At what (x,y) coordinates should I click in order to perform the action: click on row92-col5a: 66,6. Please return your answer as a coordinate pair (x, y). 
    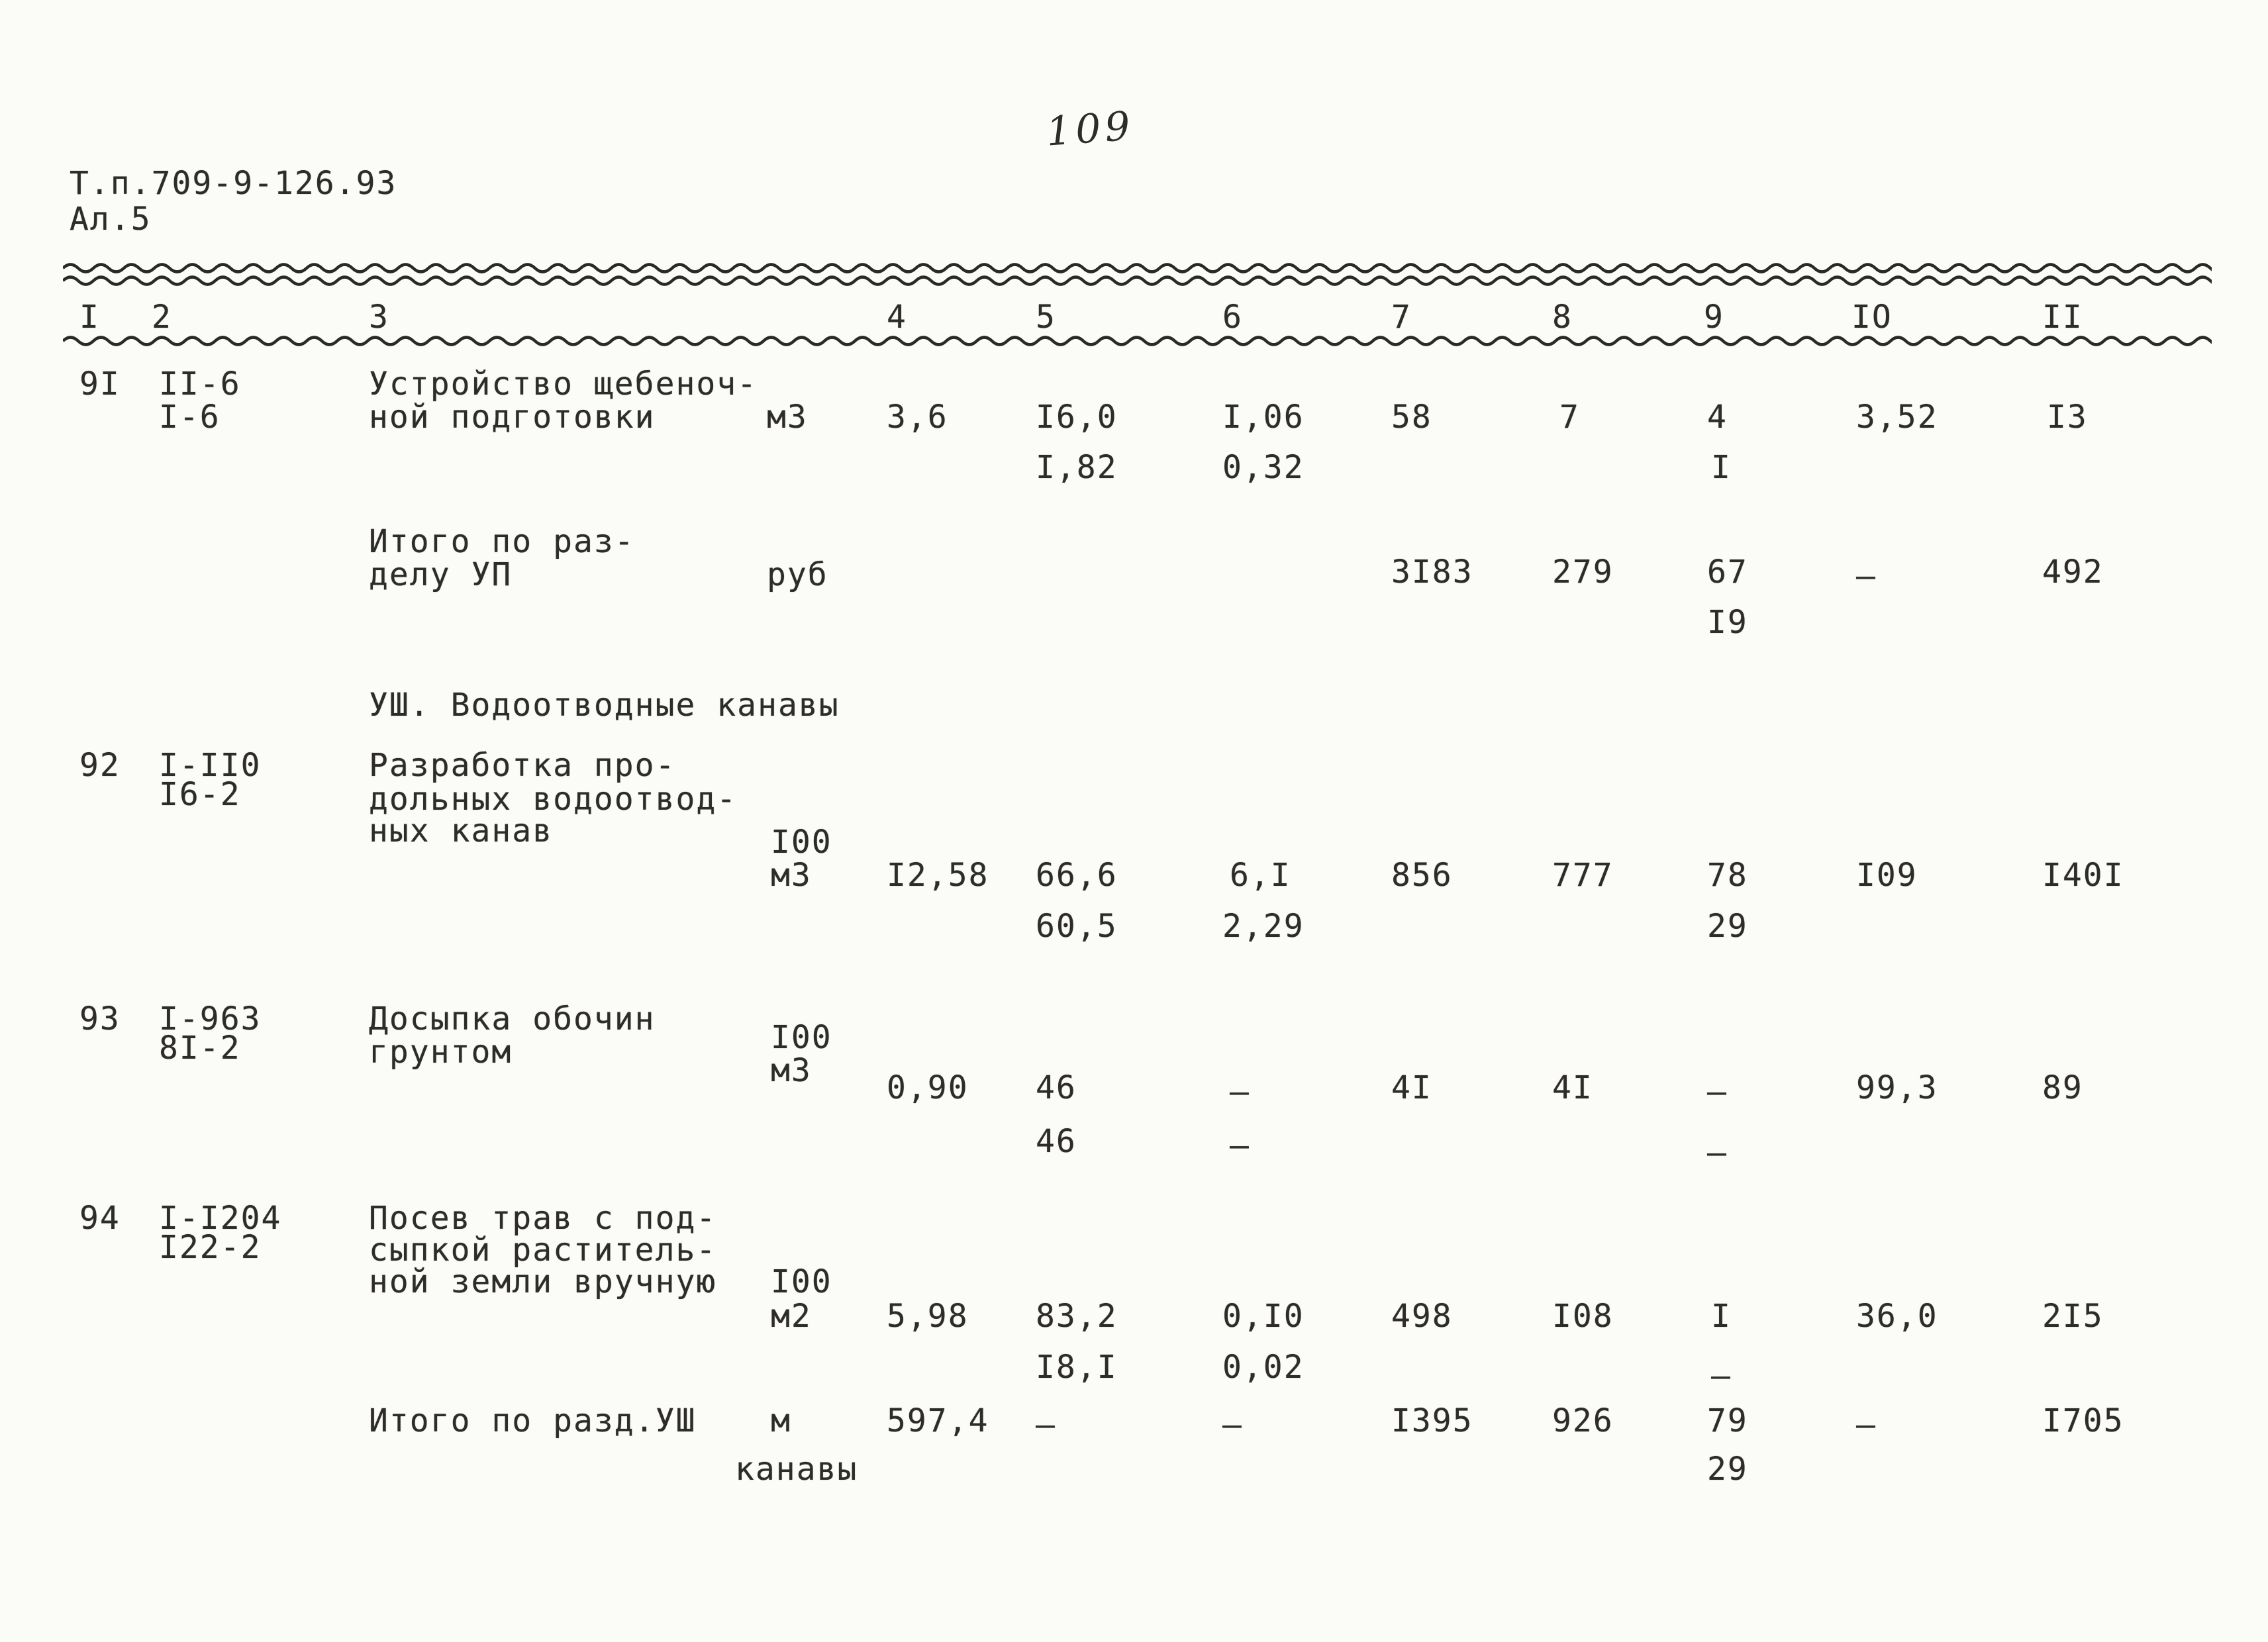
    Looking at the image, I should click on (1077, 875).